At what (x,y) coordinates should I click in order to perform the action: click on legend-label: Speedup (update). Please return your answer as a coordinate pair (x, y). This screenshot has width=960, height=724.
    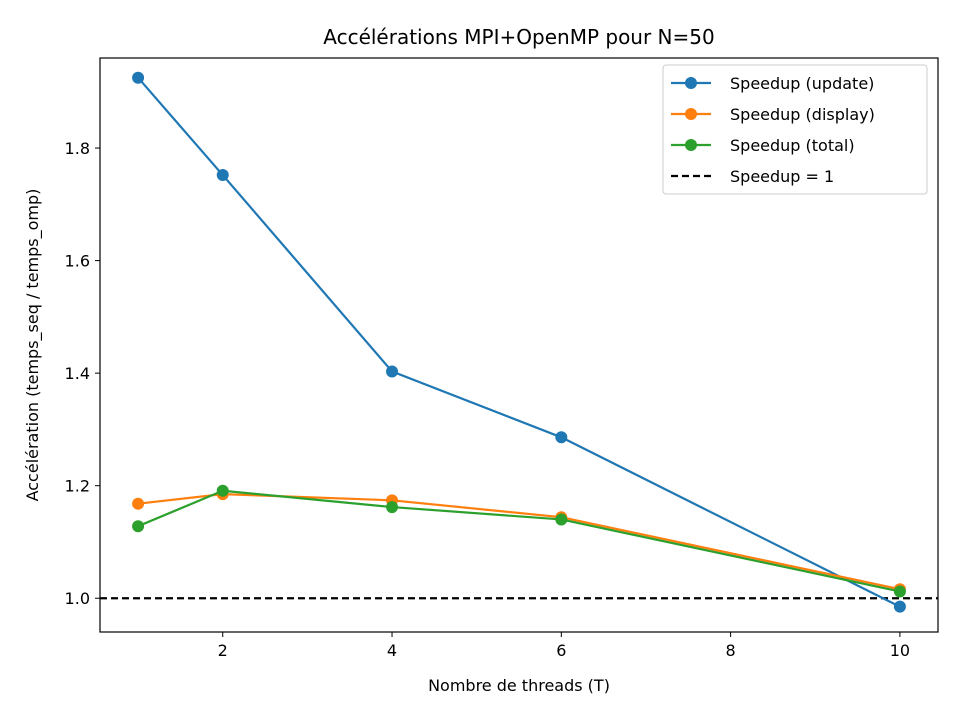
    Looking at the image, I should click on (802, 83).